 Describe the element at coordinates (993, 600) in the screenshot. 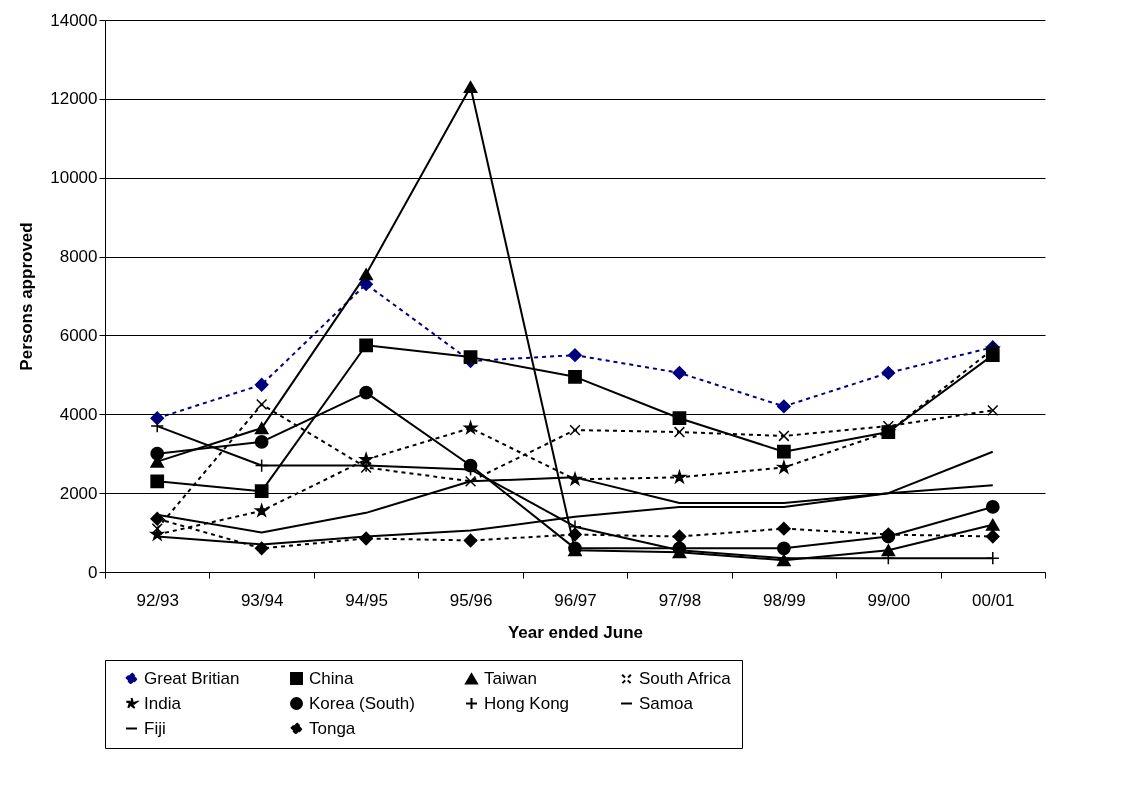

I see `x-tick-label: 00/01` at that location.